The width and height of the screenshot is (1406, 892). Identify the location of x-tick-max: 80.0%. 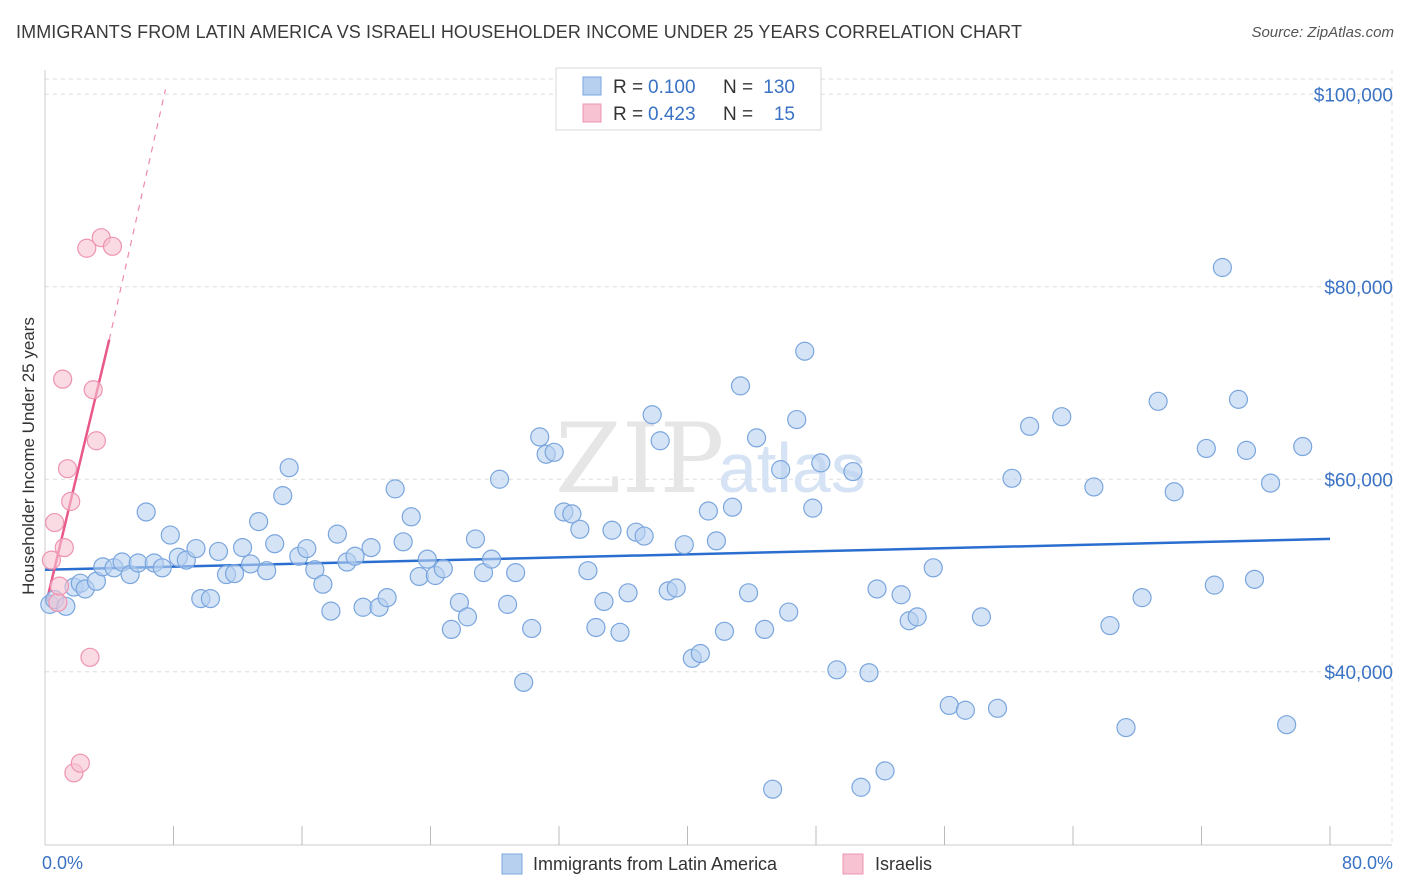
(1367, 863).